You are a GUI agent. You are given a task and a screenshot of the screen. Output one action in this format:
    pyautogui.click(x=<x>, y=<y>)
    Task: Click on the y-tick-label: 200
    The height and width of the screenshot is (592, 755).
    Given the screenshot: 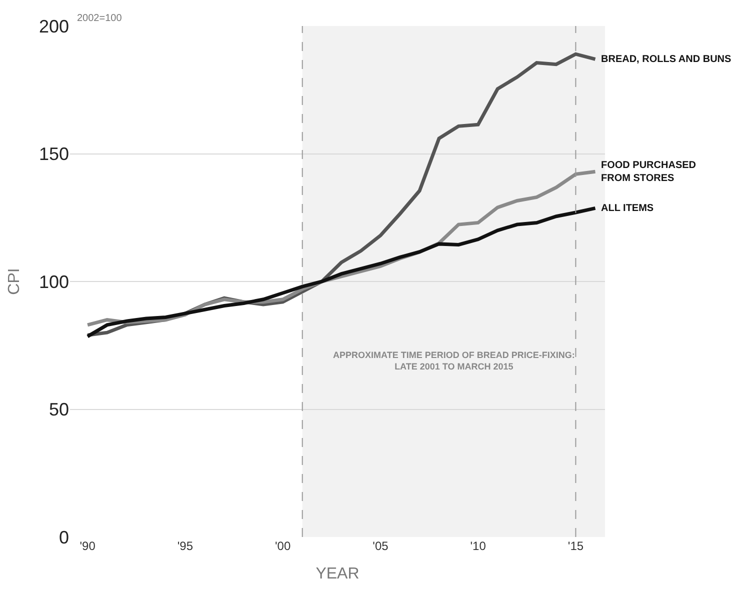 What is the action you would take?
    pyautogui.click(x=53, y=26)
    